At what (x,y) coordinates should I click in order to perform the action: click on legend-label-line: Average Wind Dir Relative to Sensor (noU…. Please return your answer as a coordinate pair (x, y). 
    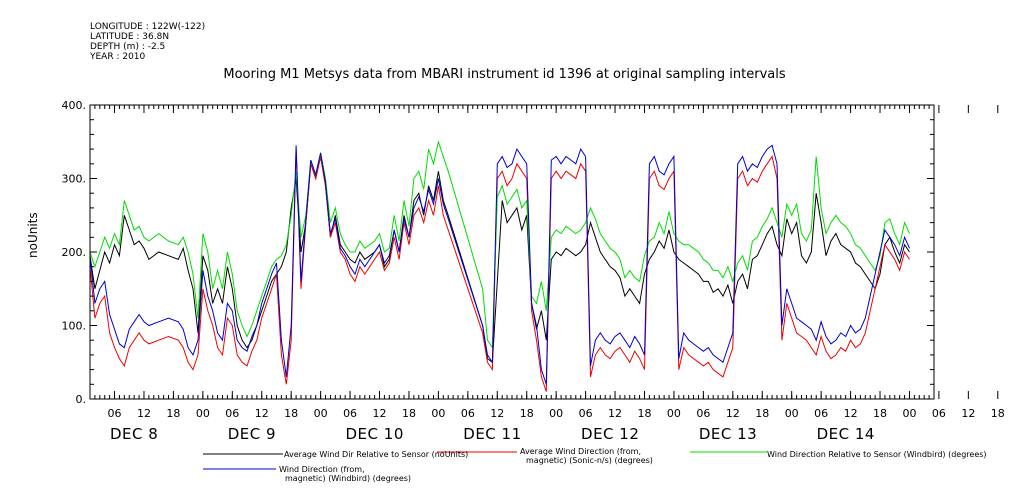
    Looking at the image, I should click on (376, 454).